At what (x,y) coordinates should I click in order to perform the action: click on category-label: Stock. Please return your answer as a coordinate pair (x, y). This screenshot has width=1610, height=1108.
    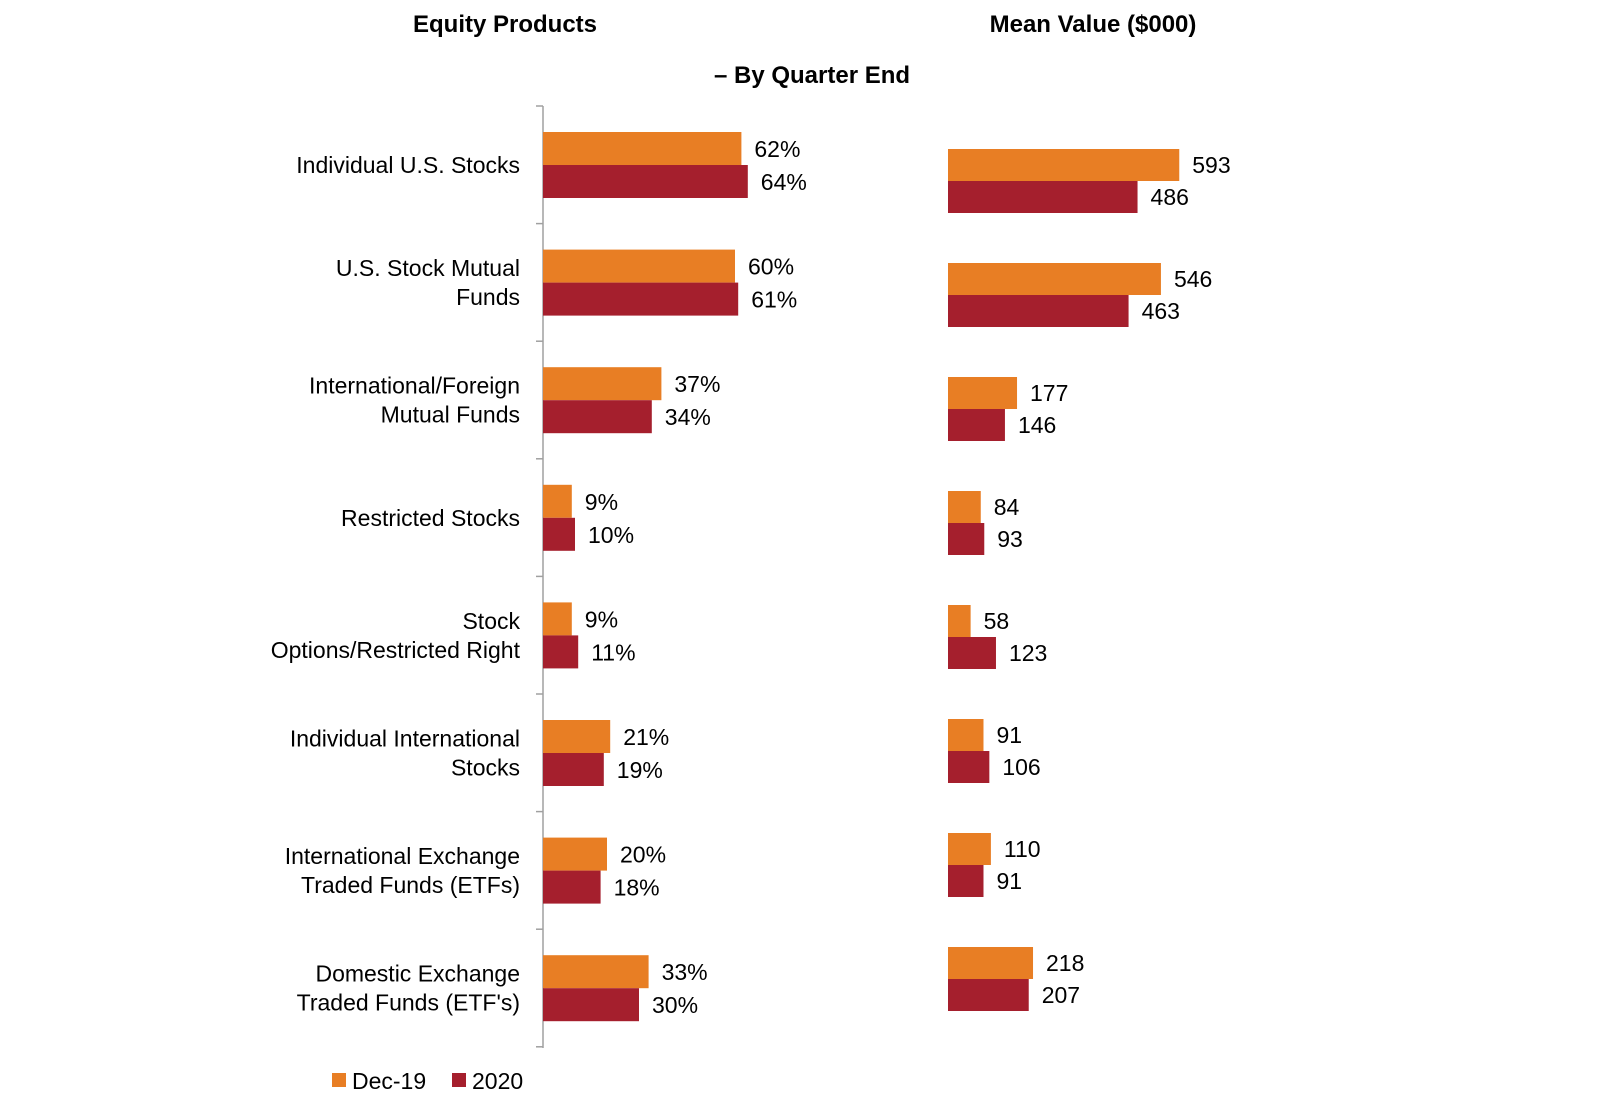
    Looking at the image, I should click on (491, 621).